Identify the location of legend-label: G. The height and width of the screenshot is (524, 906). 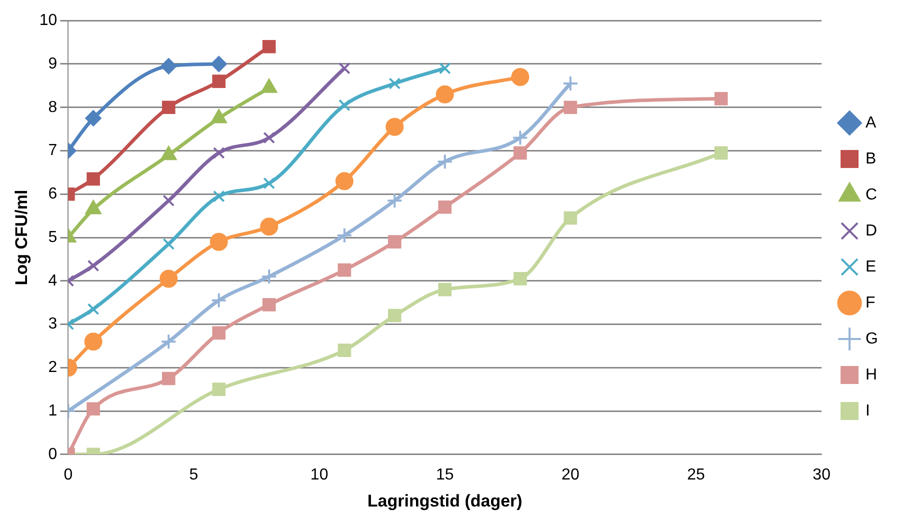
(872, 339).